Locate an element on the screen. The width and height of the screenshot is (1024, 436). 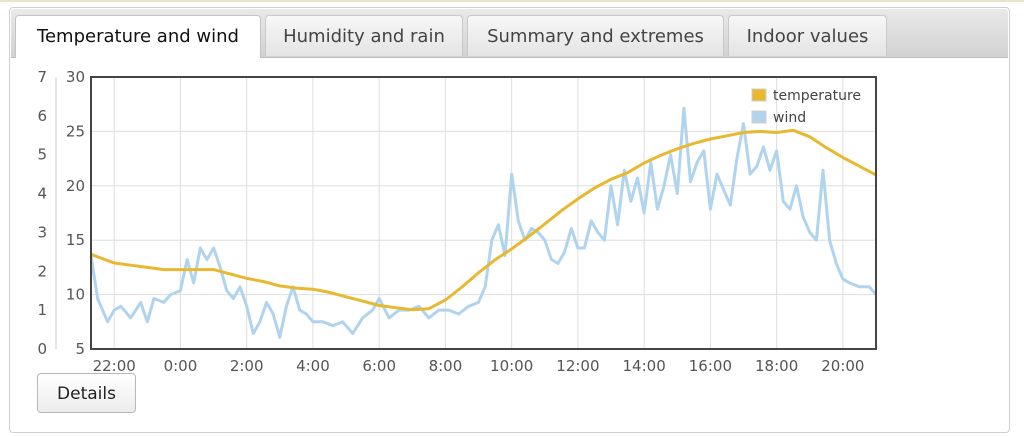
y-outer-tick-label: 5 is located at coordinates (42, 155).